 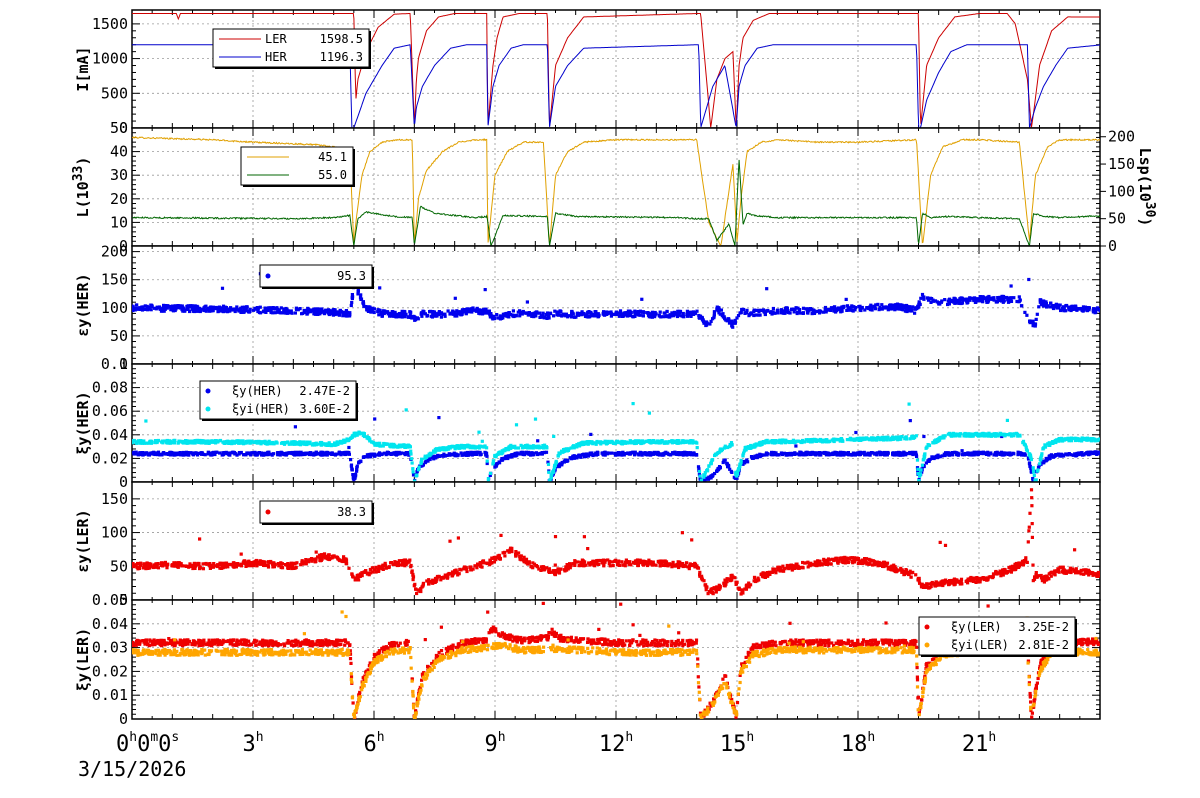 What do you see at coordinates (123, 128) in the screenshot?
I see `y-tick-label: 0` at bounding box center [123, 128].